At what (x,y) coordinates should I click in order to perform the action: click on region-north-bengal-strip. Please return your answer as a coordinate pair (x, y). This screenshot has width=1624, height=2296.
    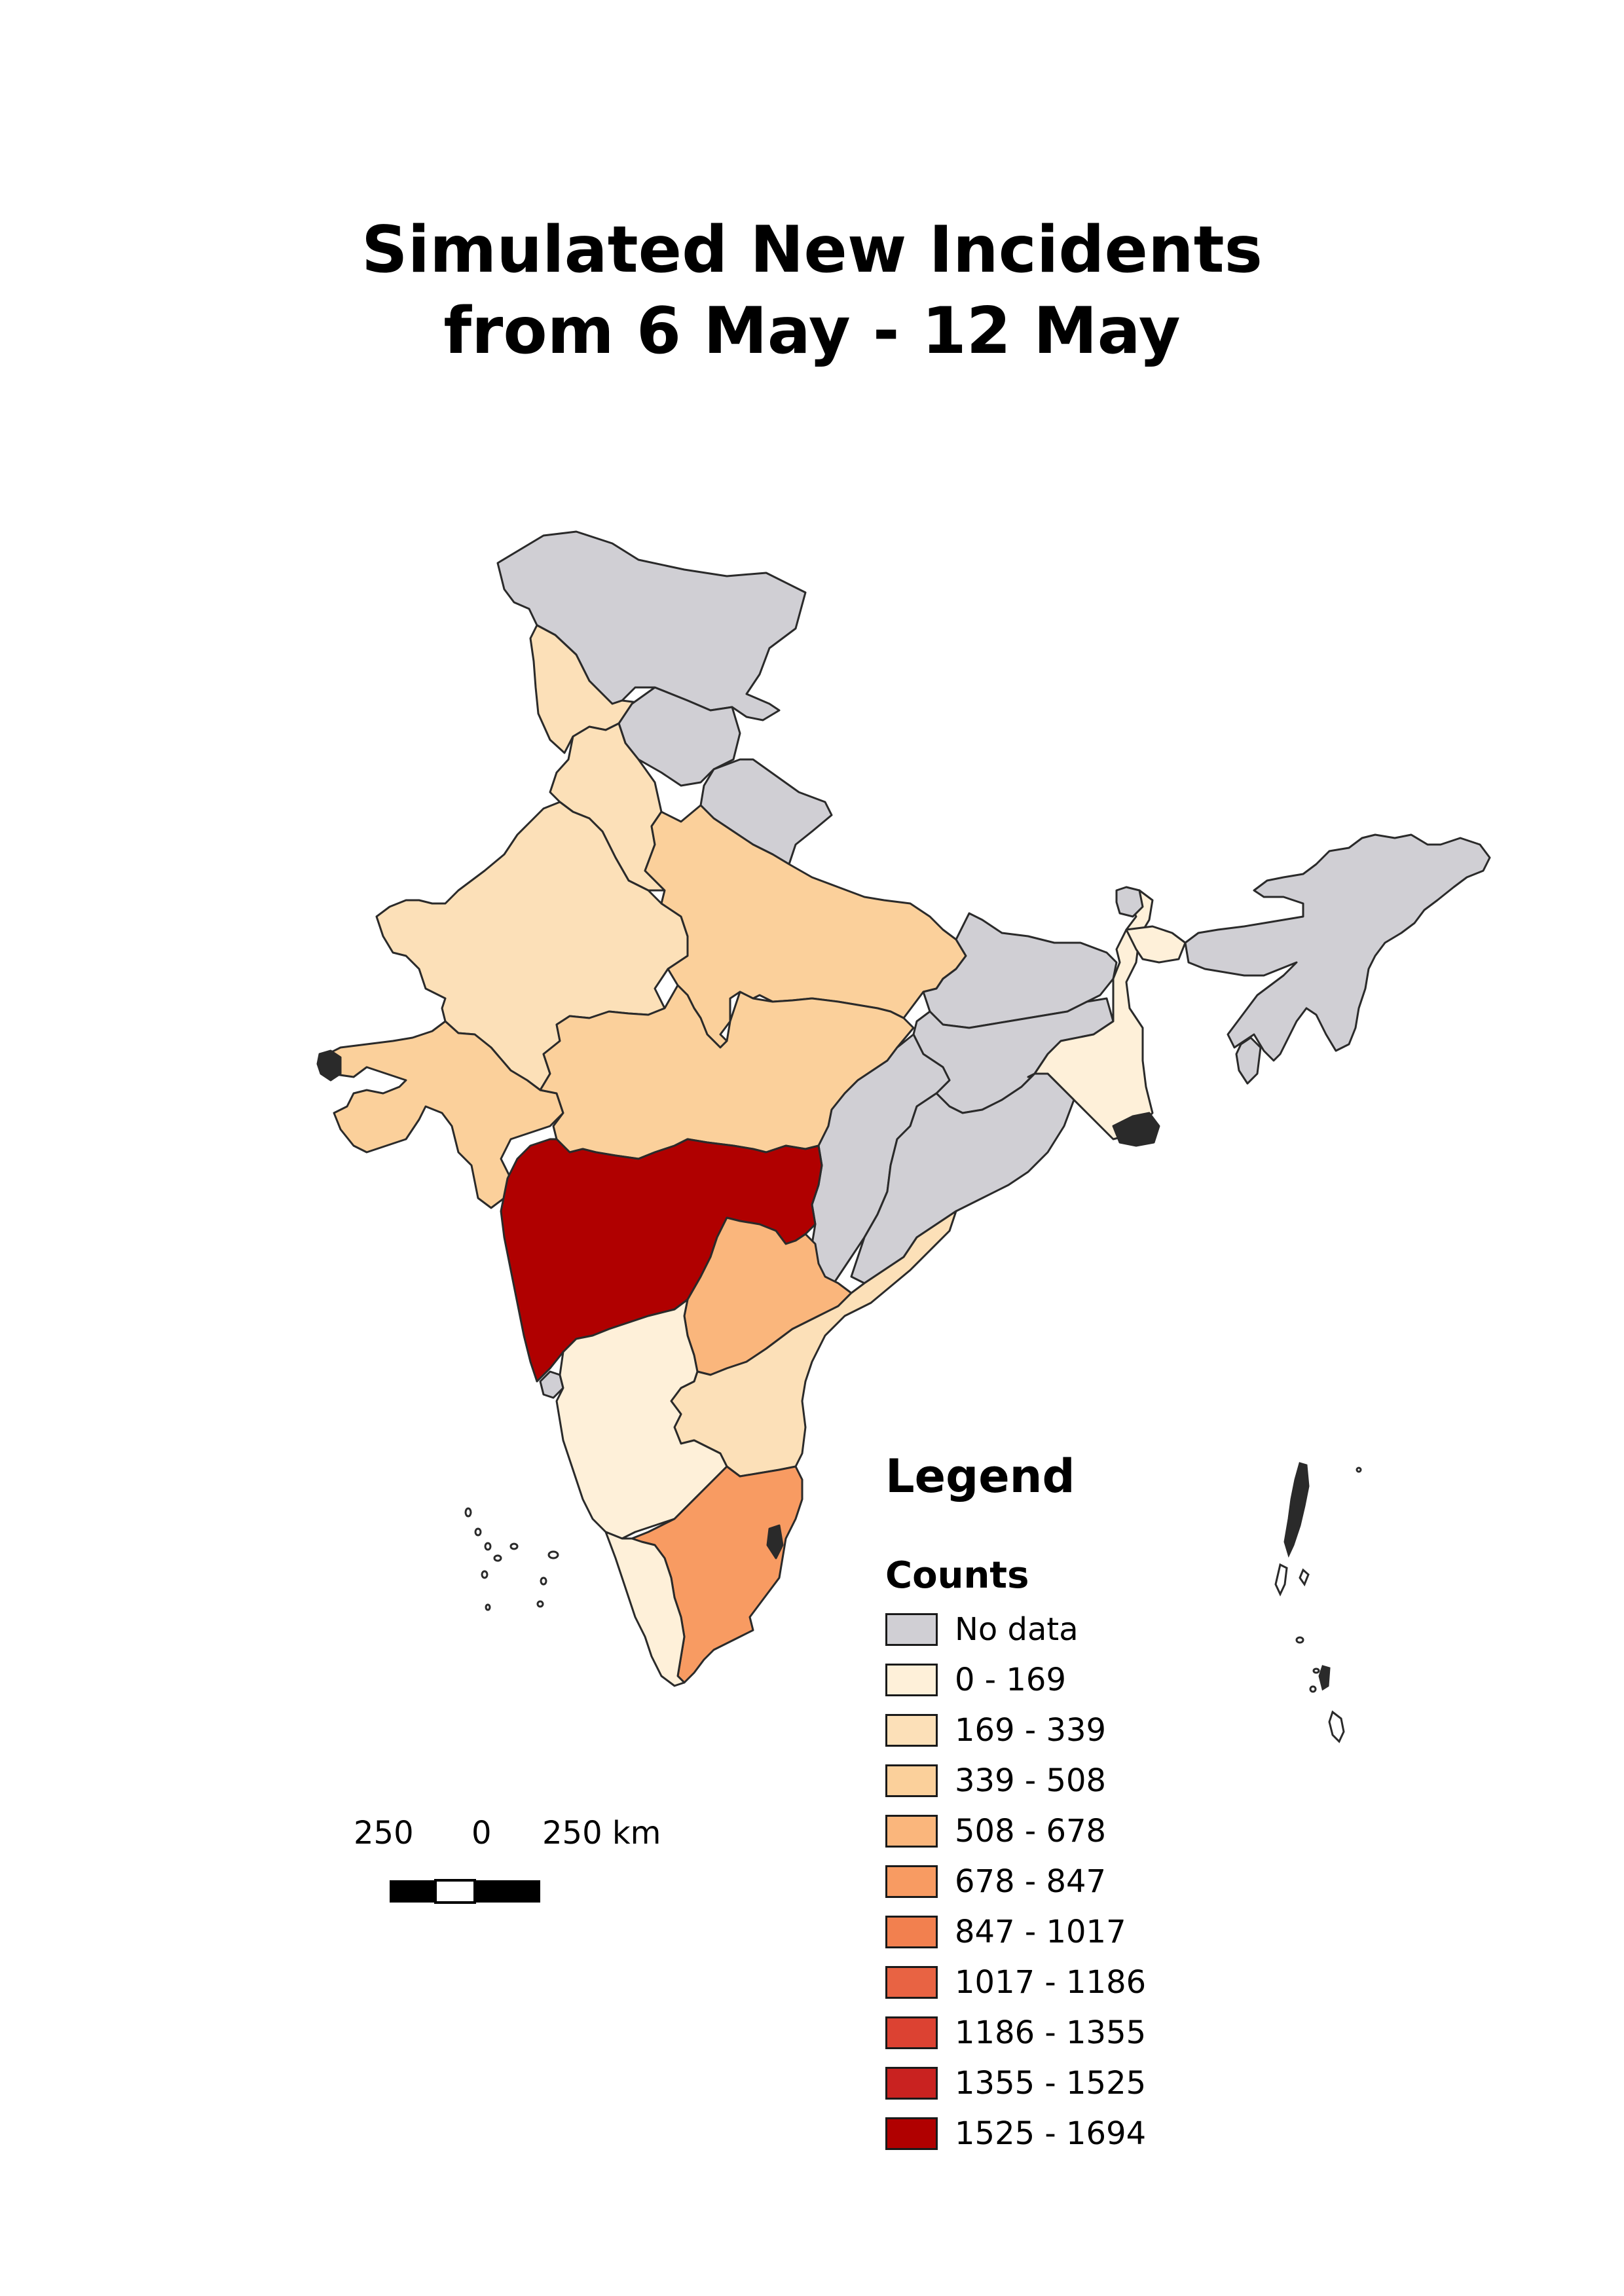
    Looking at the image, I should click on (1156, 944).